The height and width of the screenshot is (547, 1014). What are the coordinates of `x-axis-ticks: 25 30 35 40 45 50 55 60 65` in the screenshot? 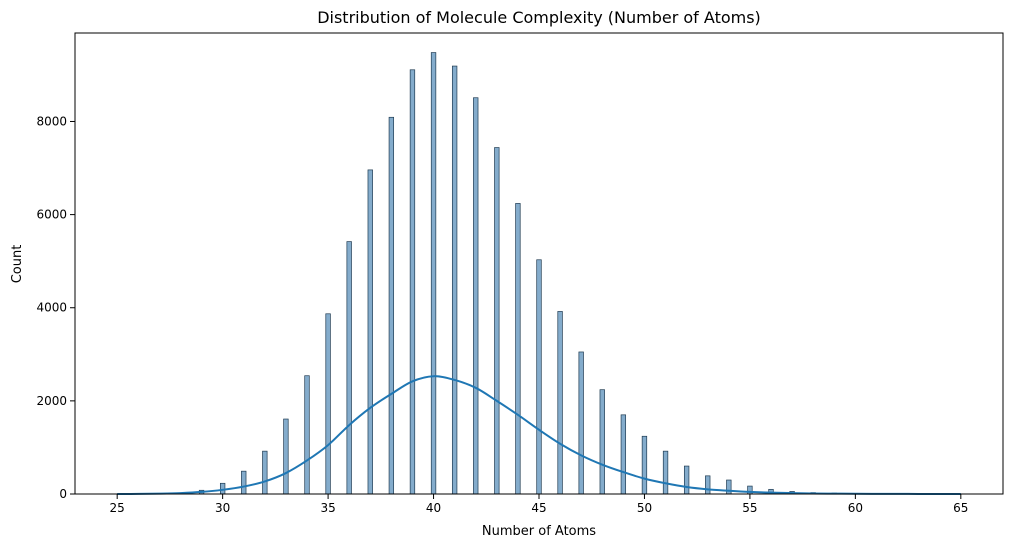 It's located at (539, 504).